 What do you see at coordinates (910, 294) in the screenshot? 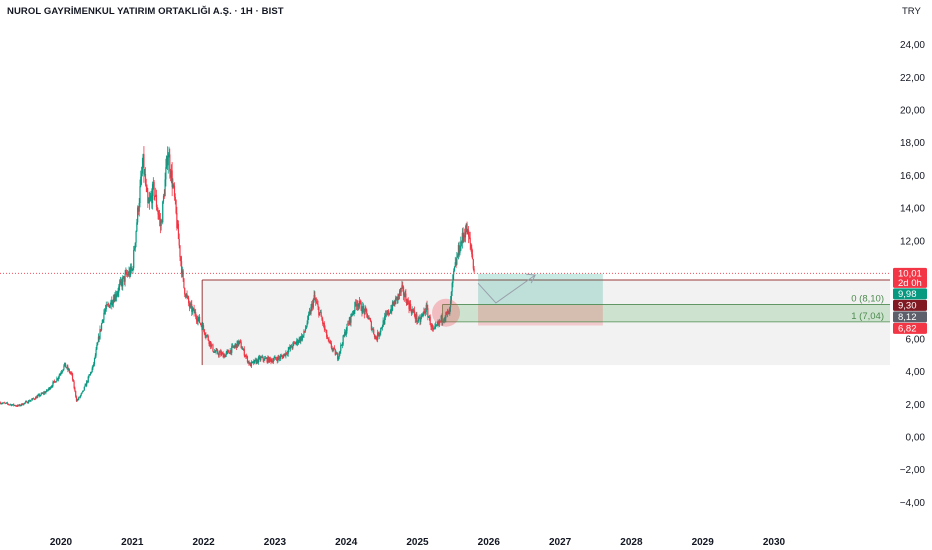
I see `price-badge` at bounding box center [910, 294].